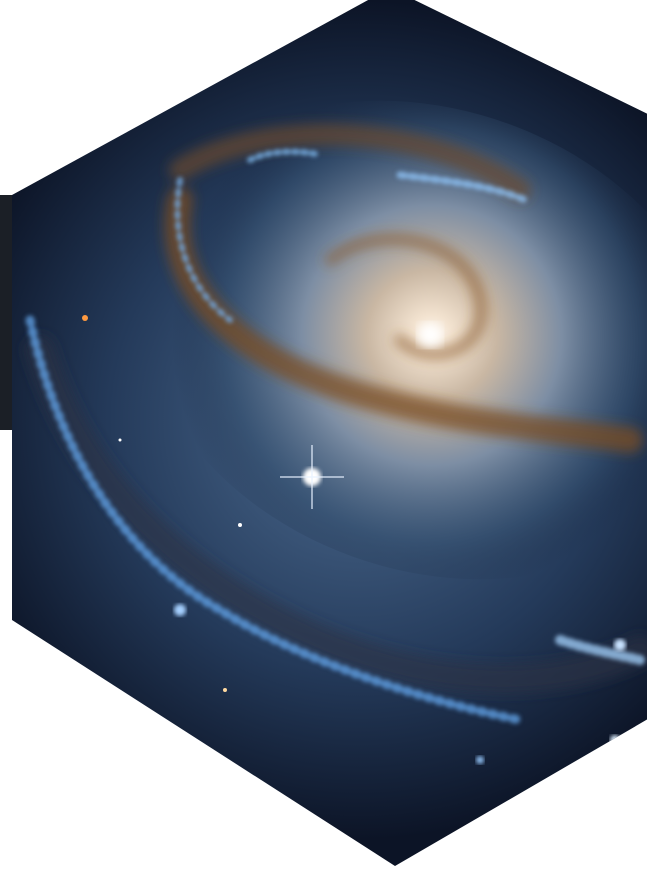 The image size is (647, 872). Describe the element at coordinates (6, 312) in the screenshot. I see `dark-strip` at that location.